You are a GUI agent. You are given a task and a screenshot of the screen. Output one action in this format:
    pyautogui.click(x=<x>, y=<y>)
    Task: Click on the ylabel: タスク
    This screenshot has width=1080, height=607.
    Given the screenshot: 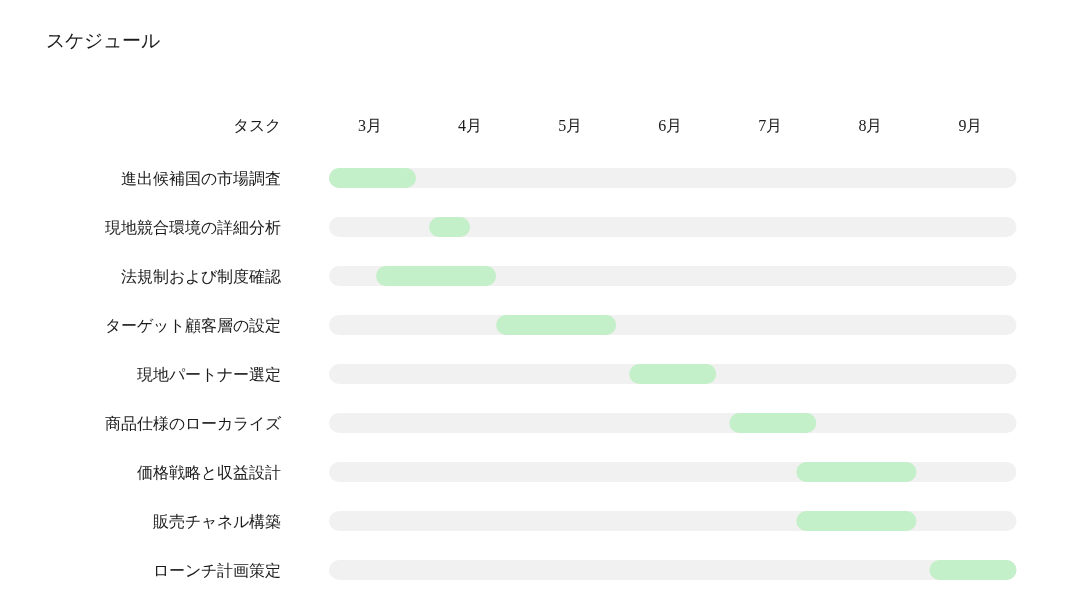 What is the action you would take?
    pyautogui.click(x=257, y=125)
    